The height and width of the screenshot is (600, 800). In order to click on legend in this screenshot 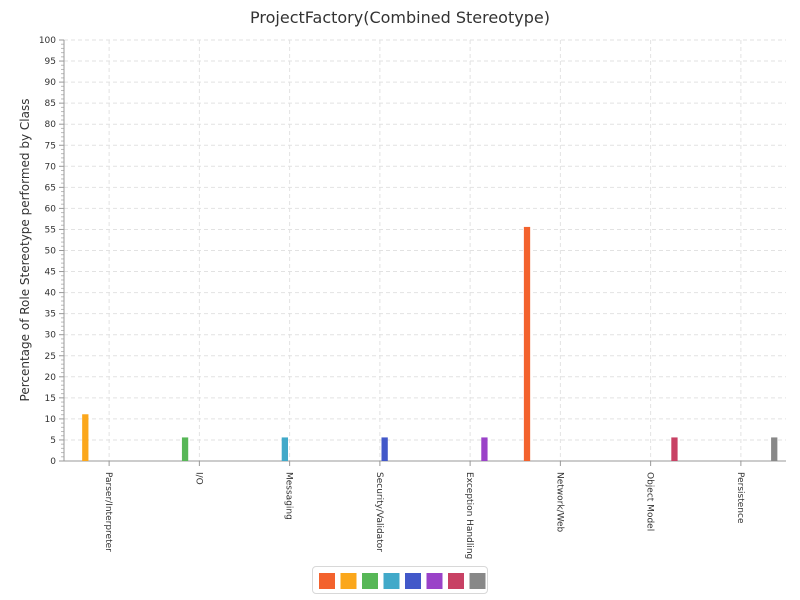, I will do `click(400, 580)`.